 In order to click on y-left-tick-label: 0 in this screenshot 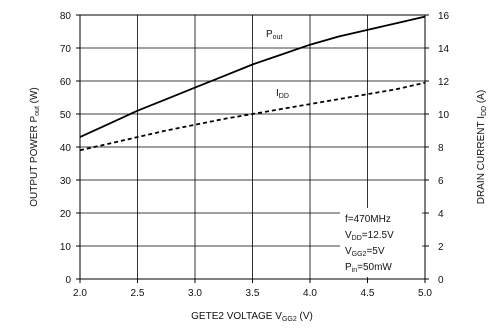, I will do `click(68, 280)`.